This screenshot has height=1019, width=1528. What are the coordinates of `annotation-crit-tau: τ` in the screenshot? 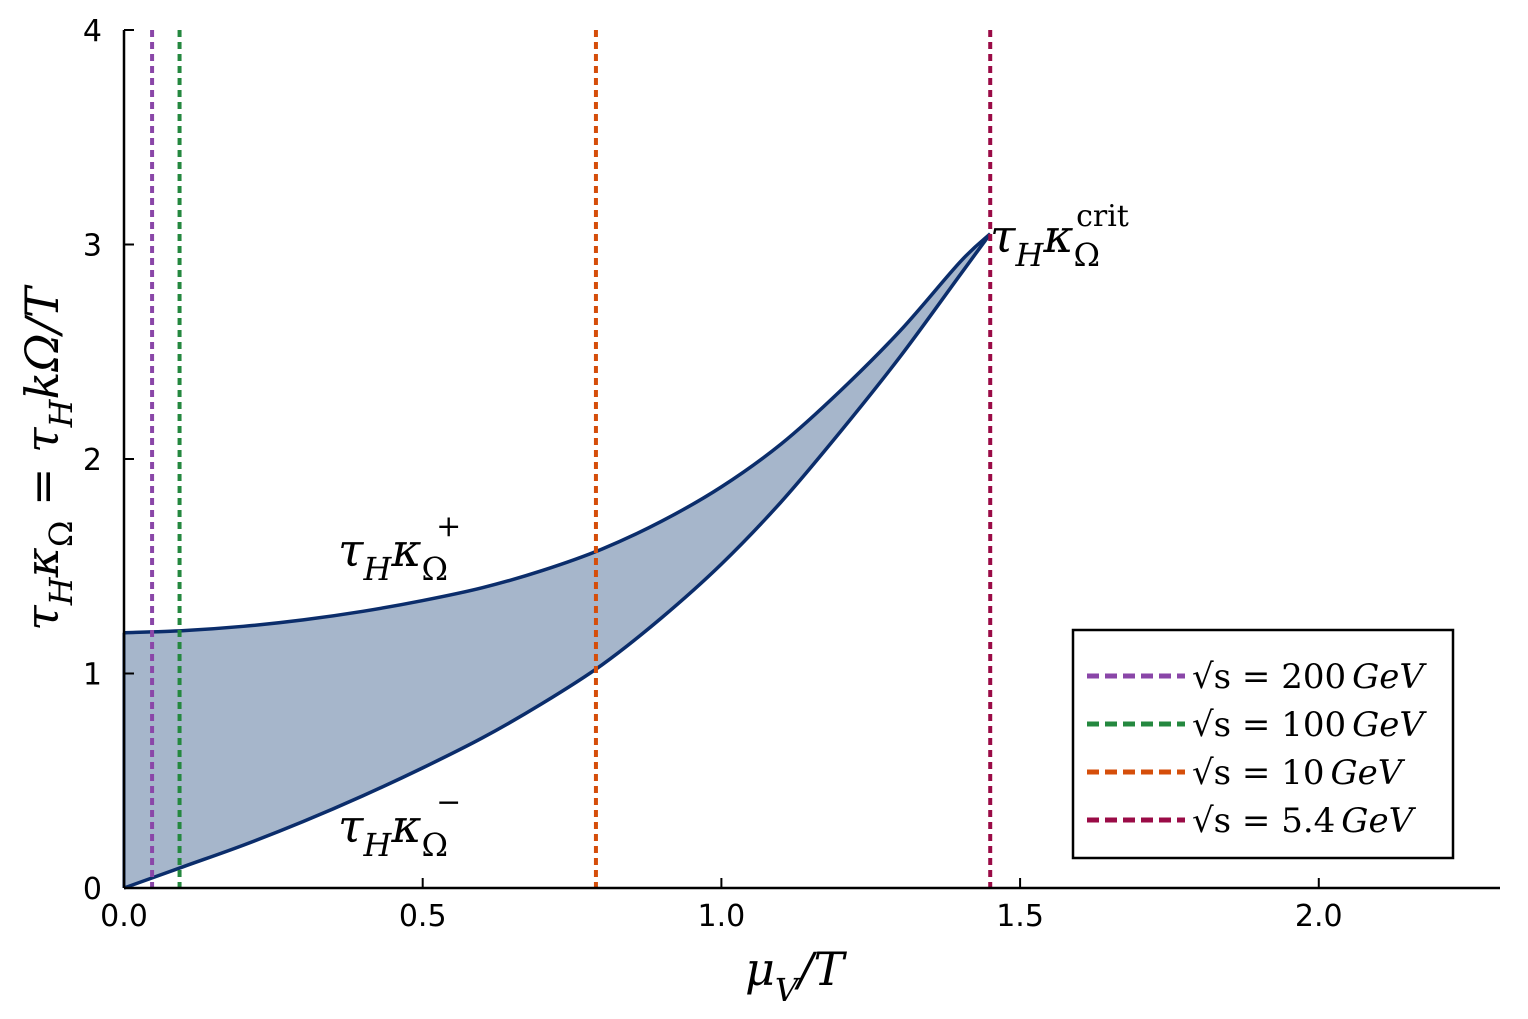 It's located at (1003, 236).